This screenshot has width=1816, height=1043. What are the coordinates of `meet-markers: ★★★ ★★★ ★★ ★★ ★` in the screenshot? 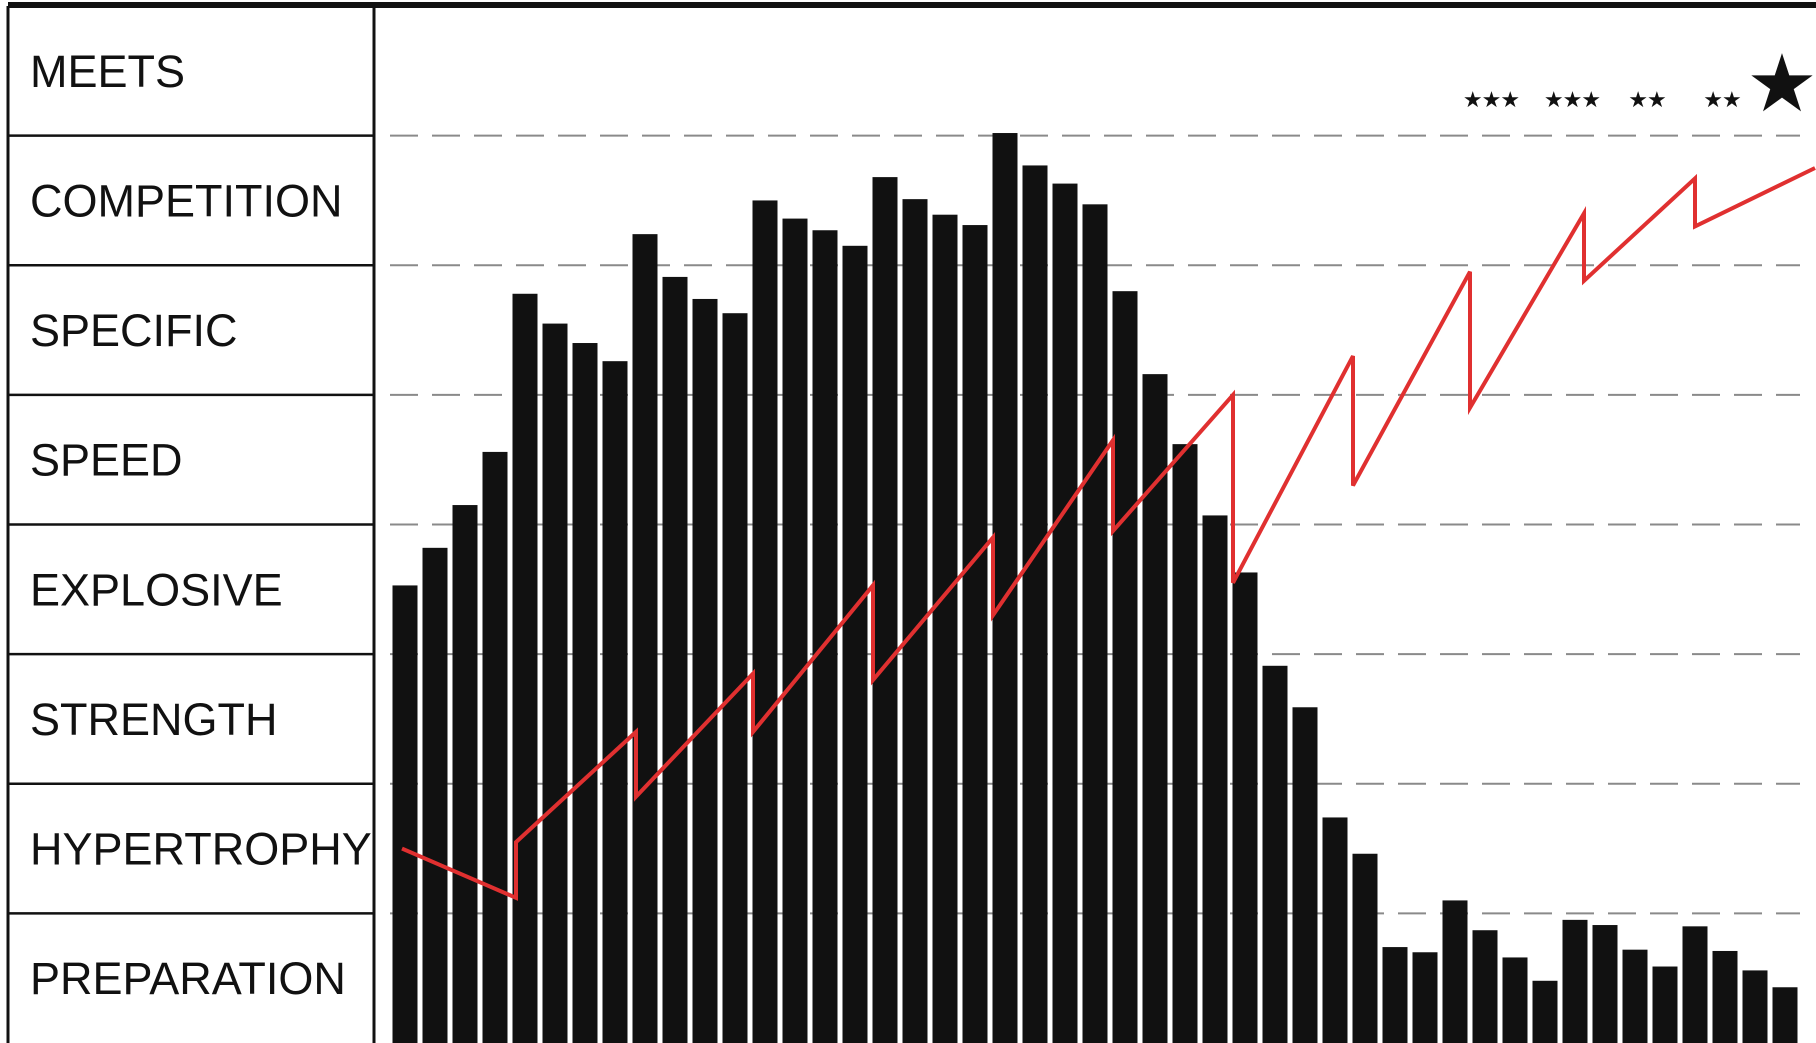 It's located at (1639, 83).